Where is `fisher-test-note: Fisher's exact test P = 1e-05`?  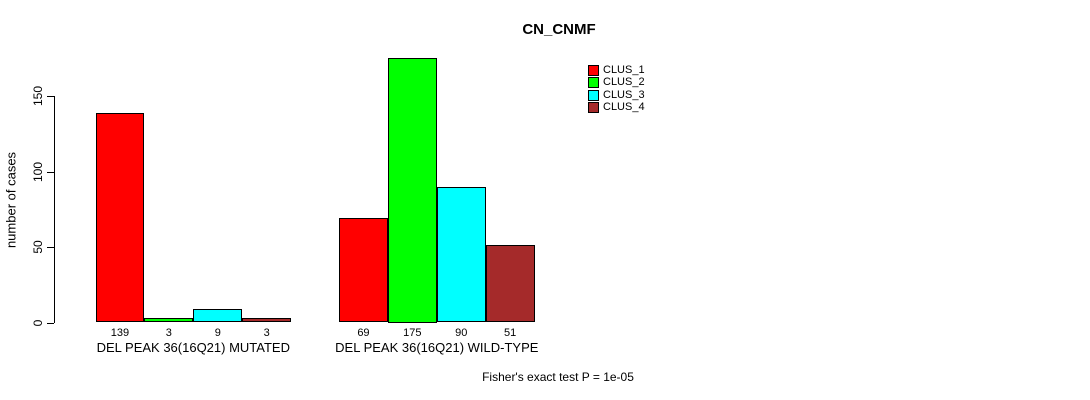 fisher-test-note: Fisher's exact test P = 1e-05 is located at coordinates (558, 377).